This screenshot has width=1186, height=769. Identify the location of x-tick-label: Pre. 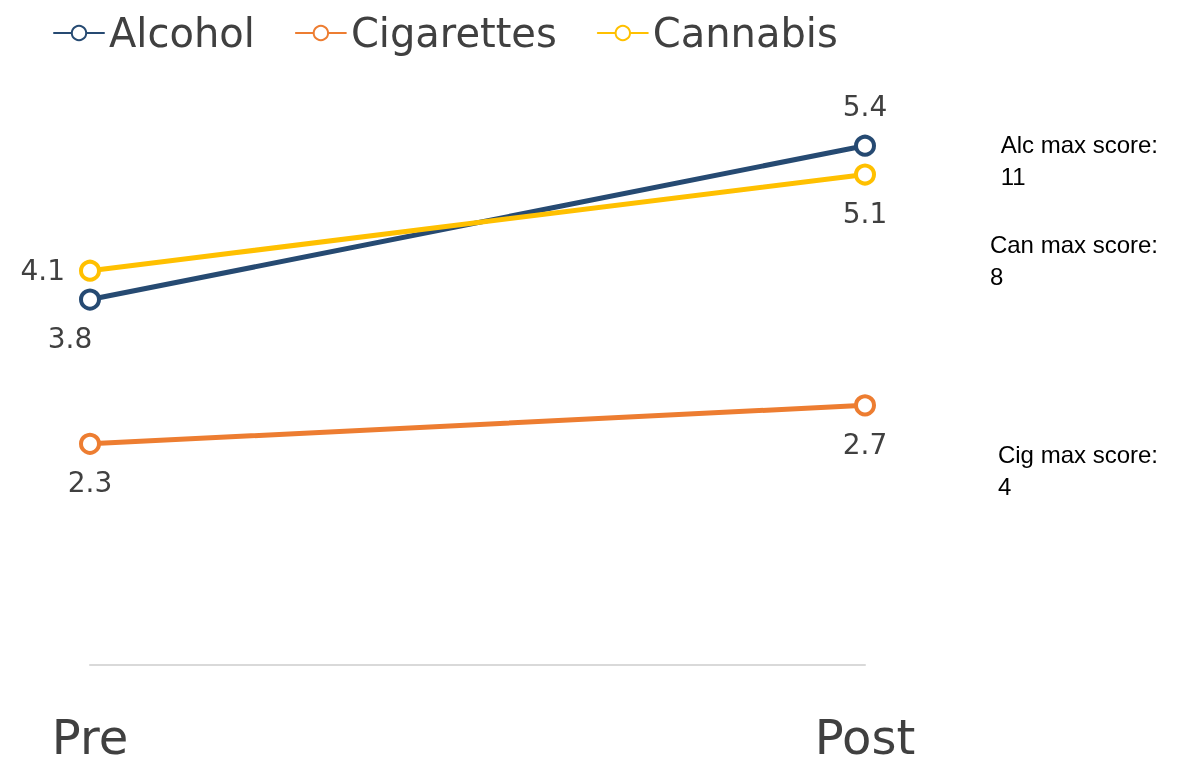
(90, 737).